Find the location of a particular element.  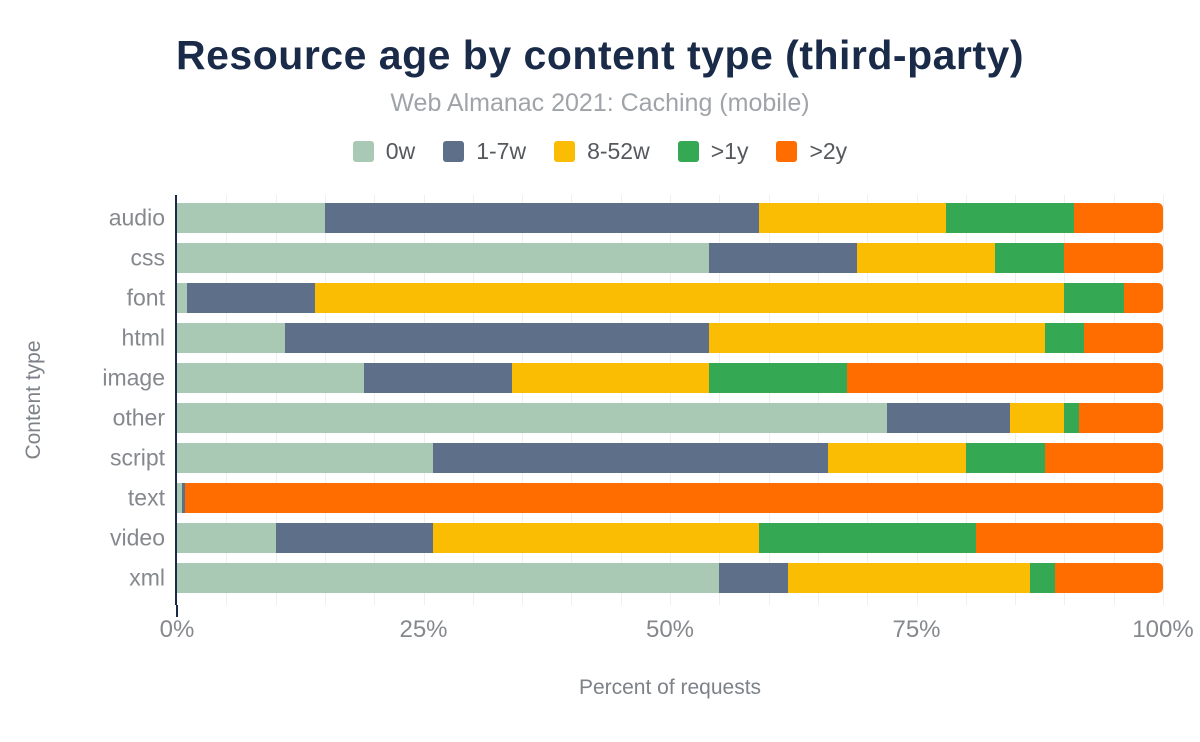

bar-segment-other->1y is located at coordinates (1072, 418).